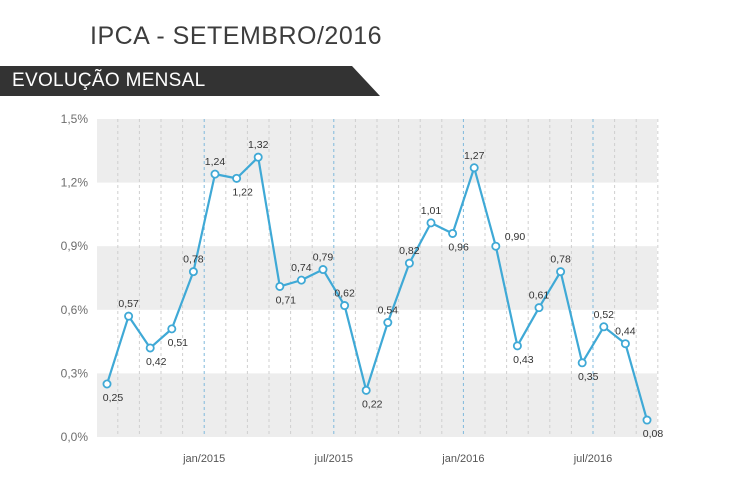 Image resolution: width=750 pixels, height=500 pixels. What do you see at coordinates (515, 237) in the screenshot?
I see `data-label: 0,90` at bounding box center [515, 237].